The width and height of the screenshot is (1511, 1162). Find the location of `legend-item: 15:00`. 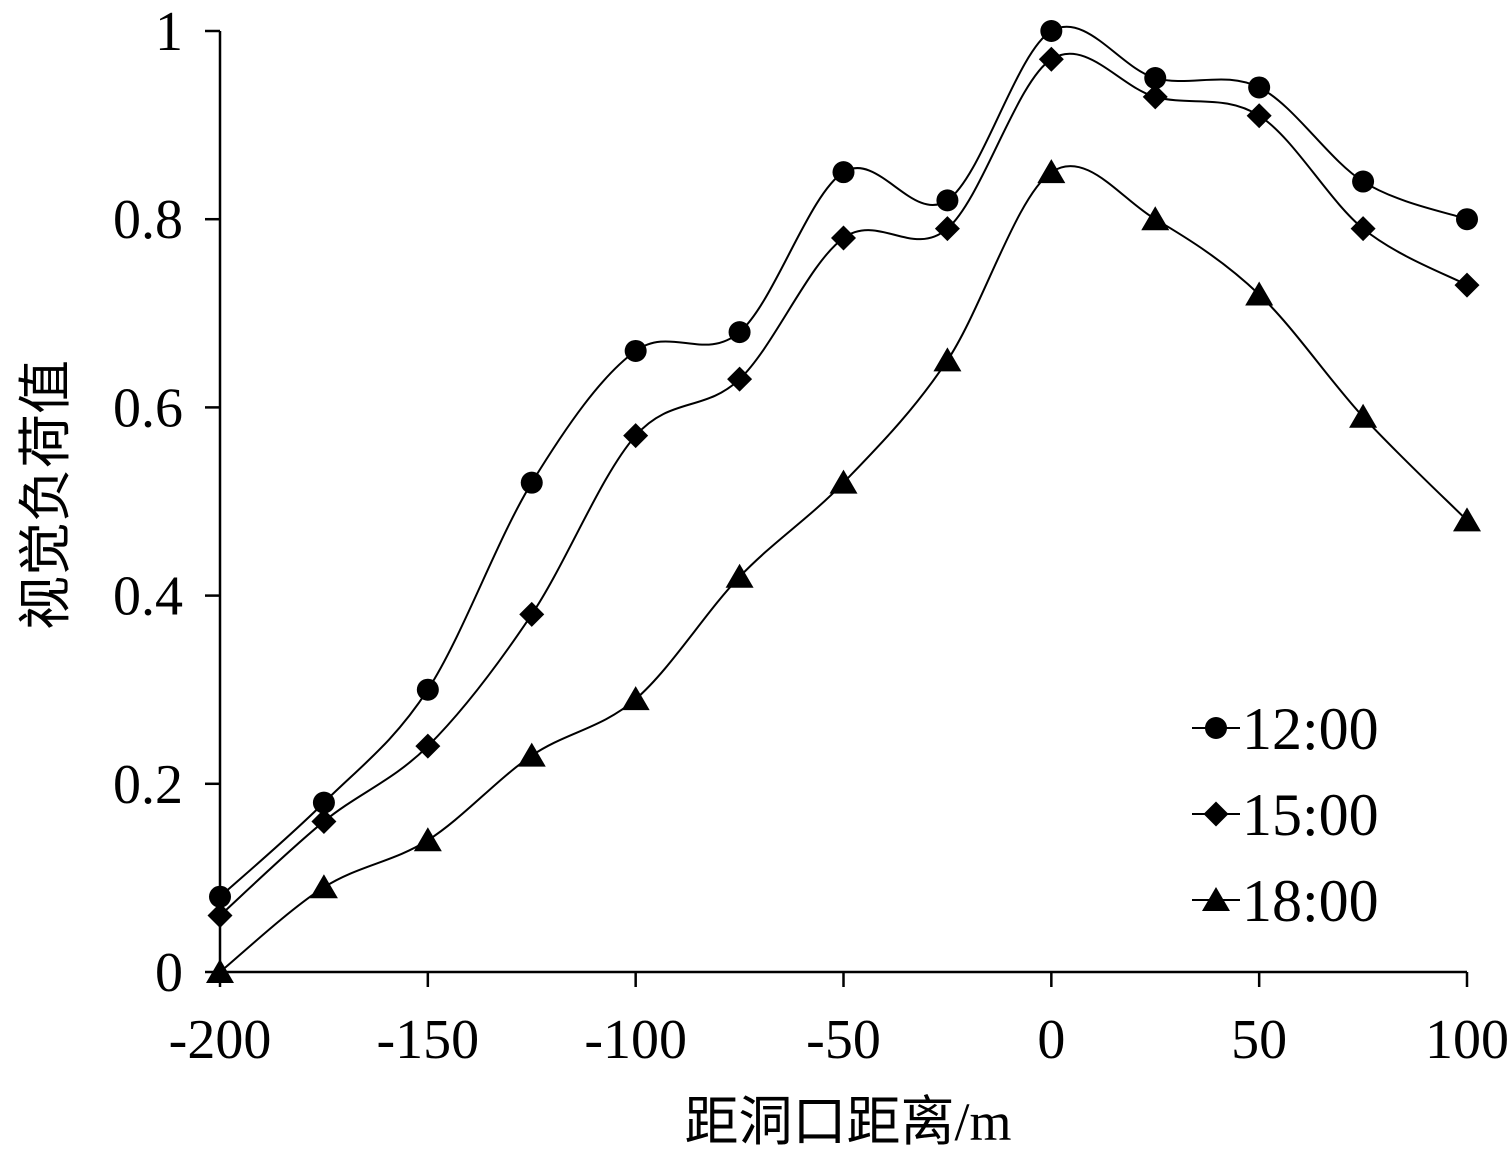

legend-item: 15:00 is located at coordinates (1285, 815).